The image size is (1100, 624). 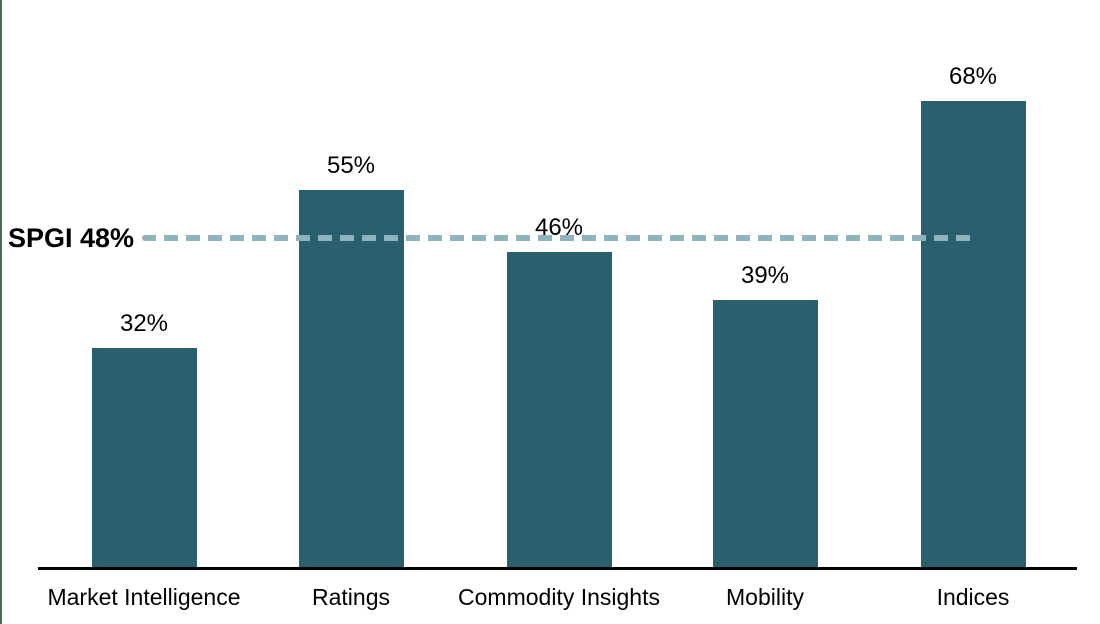 What do you see at coordinates (71, 238) in the screenshot?
I see `reference-line-label: SPGI 48%` at bounding box center [71, 238].